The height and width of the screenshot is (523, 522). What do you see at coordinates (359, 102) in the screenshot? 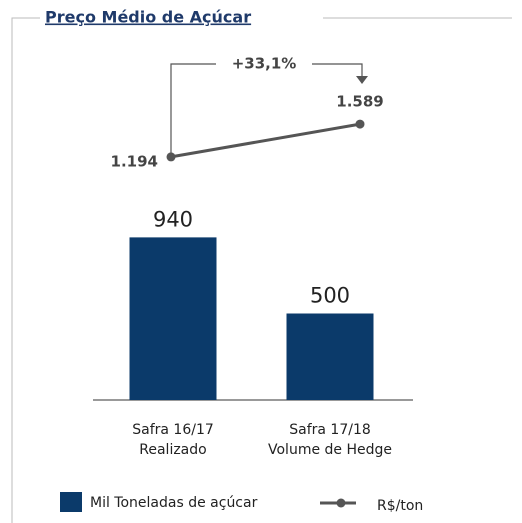
I see `data-label: 1.589` at bounding box center [359, 102].